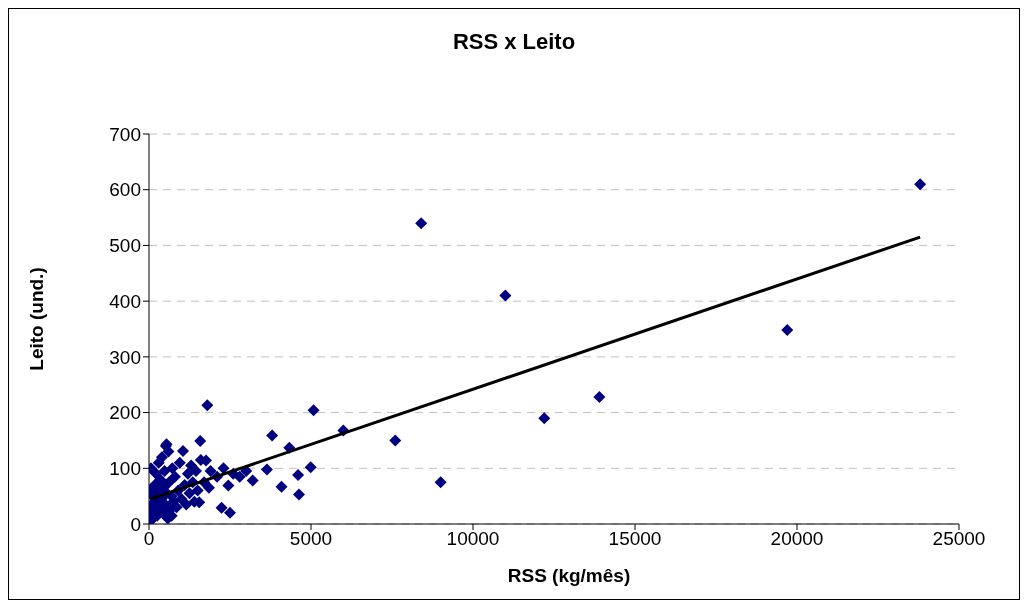  Describe the element at coordinates (635, 539) in the screenshot. I see `x-tick-label: 15000` at that location.